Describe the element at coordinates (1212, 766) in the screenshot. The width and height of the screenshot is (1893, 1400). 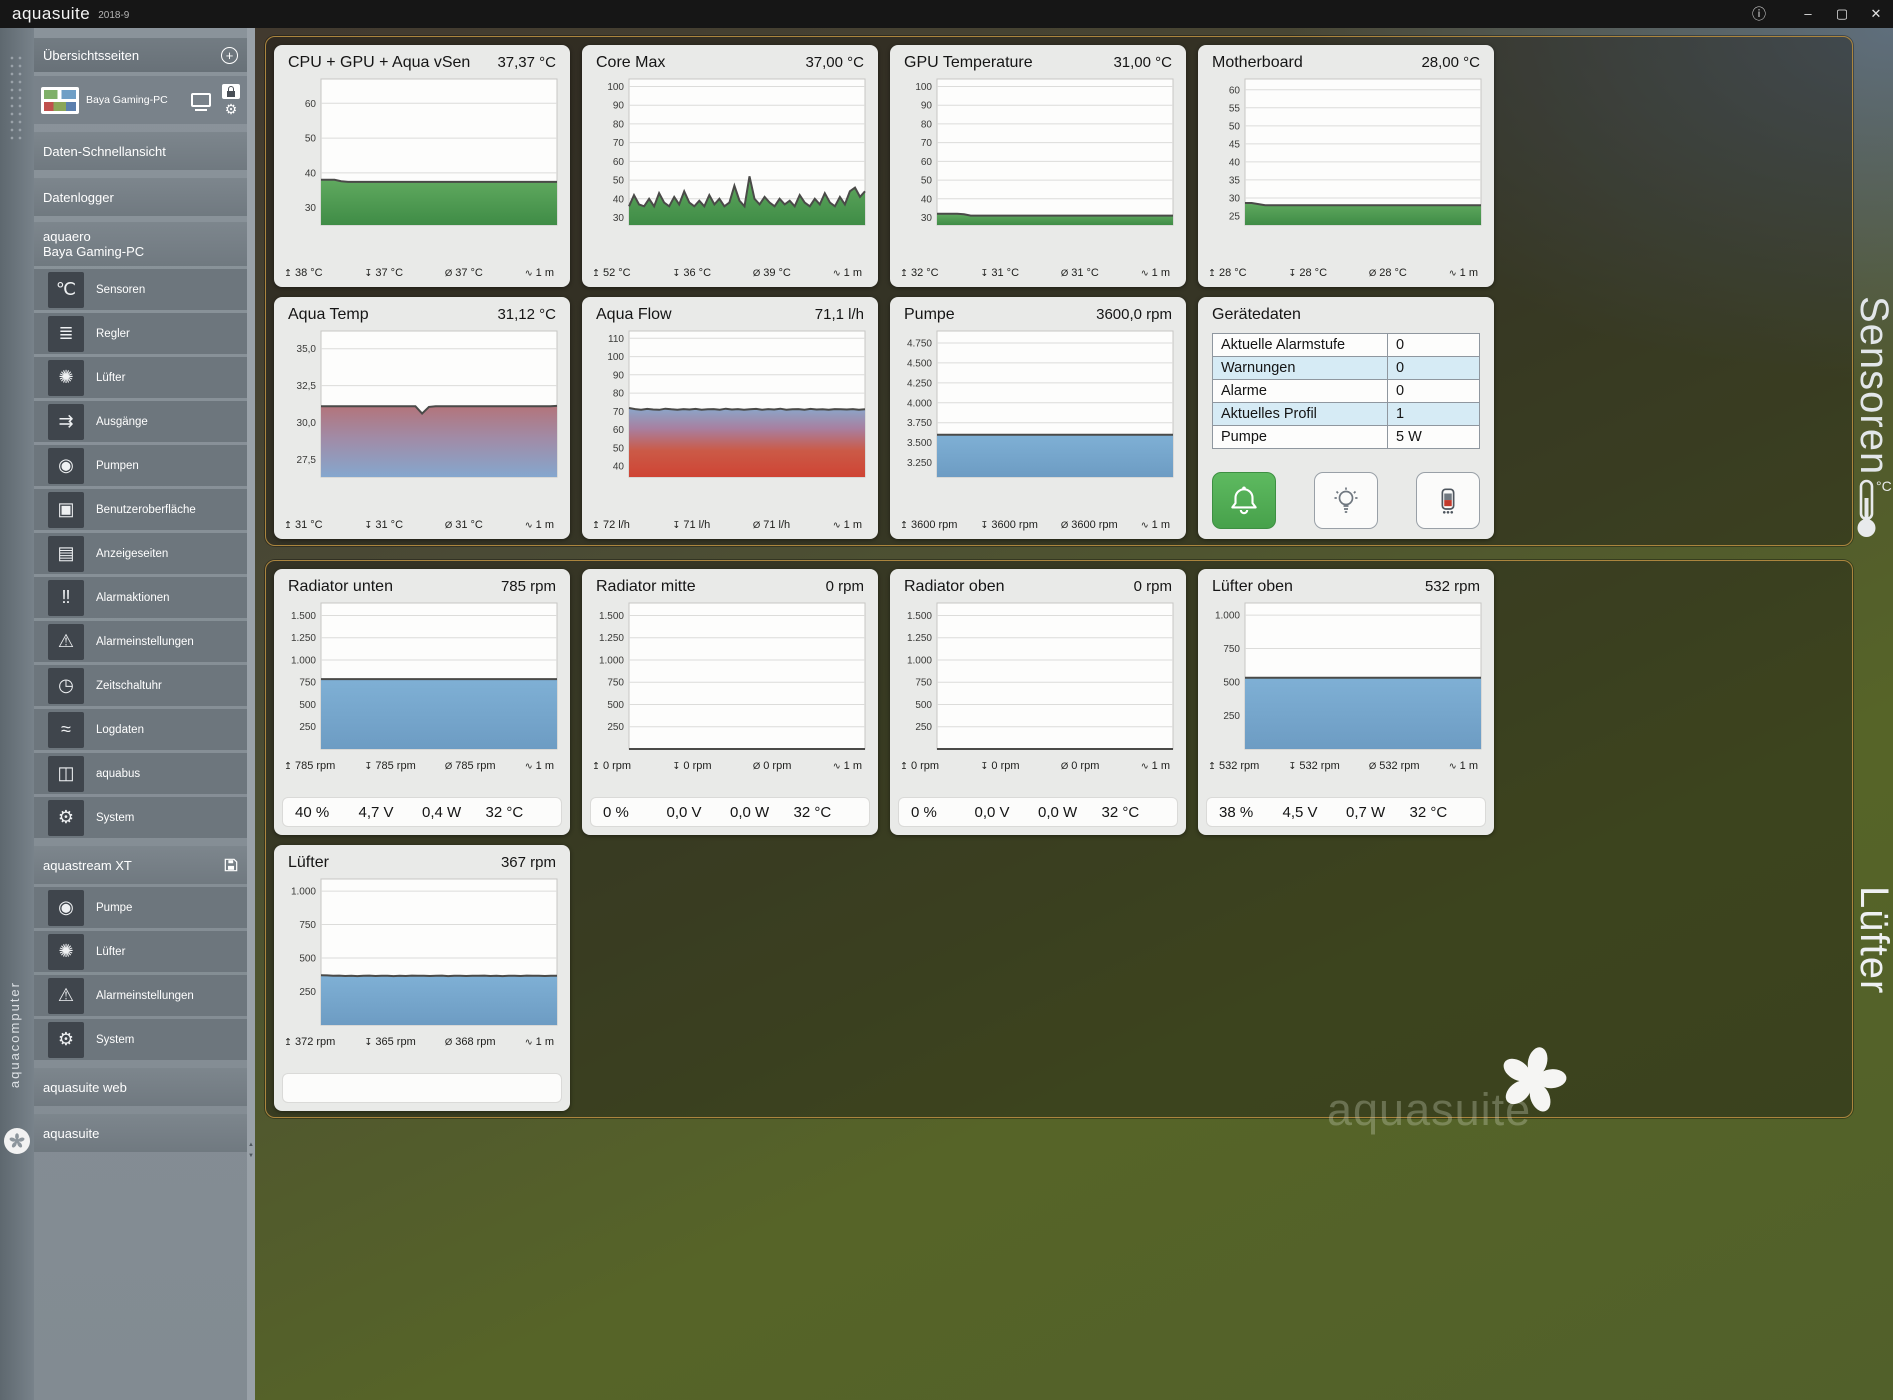
I see `stat-max-icon: ↥` at that location.